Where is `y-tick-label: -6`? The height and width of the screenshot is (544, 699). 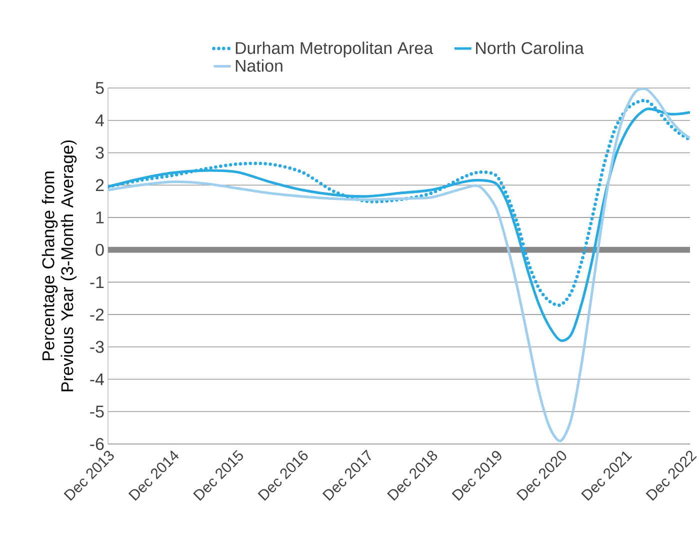
y-tick-label: -6 is located at coordinates (97, 444).